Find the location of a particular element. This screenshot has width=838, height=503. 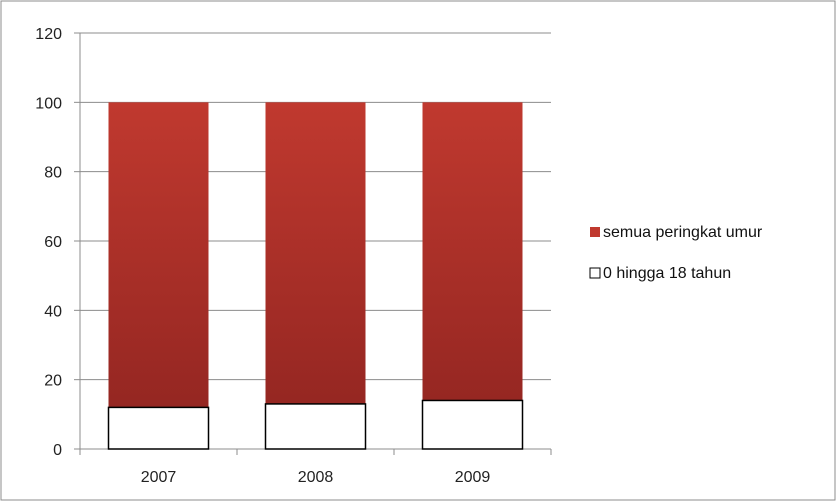

y-tick-label: 20 is located at coordinates (53, 381).